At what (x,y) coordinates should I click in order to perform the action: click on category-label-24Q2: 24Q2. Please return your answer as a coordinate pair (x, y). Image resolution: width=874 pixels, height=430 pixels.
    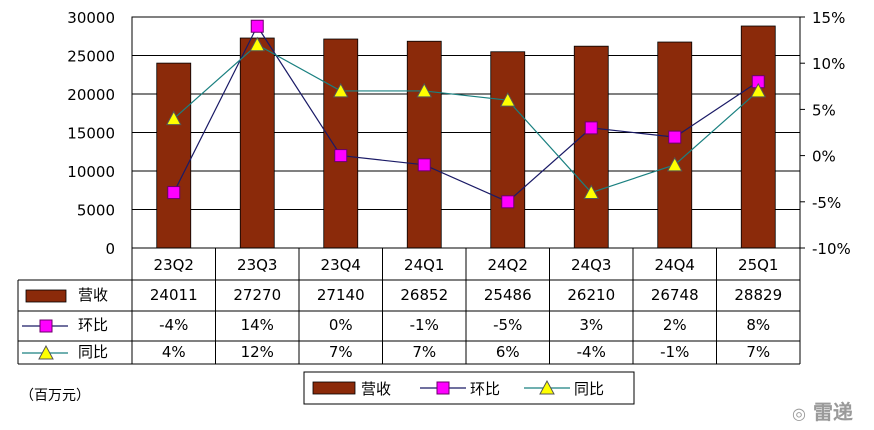
    Looking at the image, I should click on (508, 265).